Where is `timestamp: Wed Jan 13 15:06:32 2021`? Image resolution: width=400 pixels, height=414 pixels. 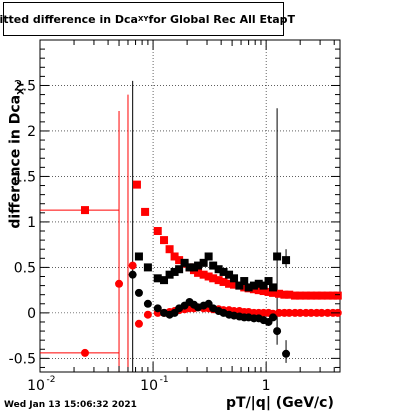 timestamp: Wed Jan 13 15:06:32 2021 is located at coordinates (70, 405).